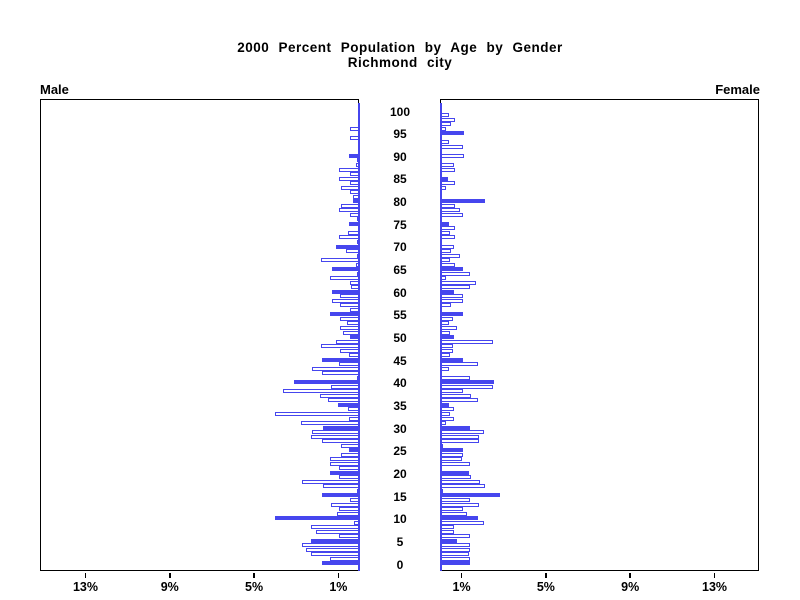 The width and height of the screenshot is (800, 600). What do you see at coordinates (400, 224) in the screenshot?
I see `age-axis-label-75: 75` at bounding box center [400, 224].